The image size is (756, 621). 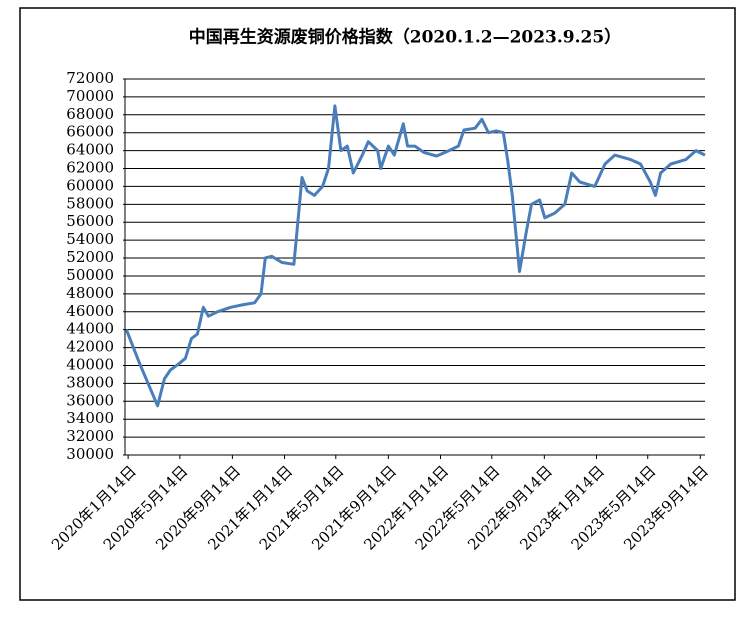 I want to click on y-tick-label: 38000, so click(x=90, y=382).